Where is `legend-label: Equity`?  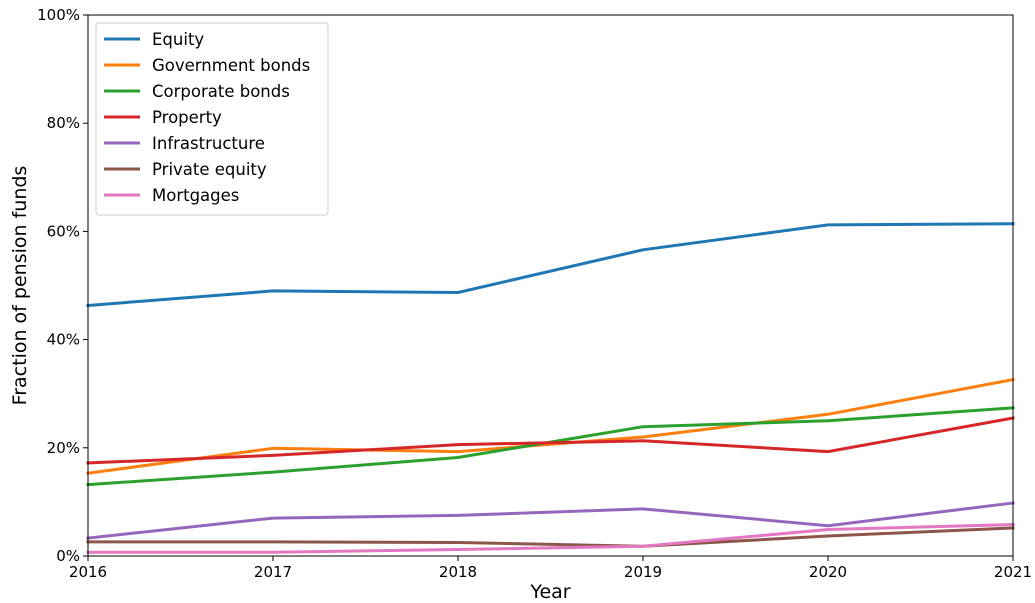 legend-label: Equity is located at coordinates (178, 39).